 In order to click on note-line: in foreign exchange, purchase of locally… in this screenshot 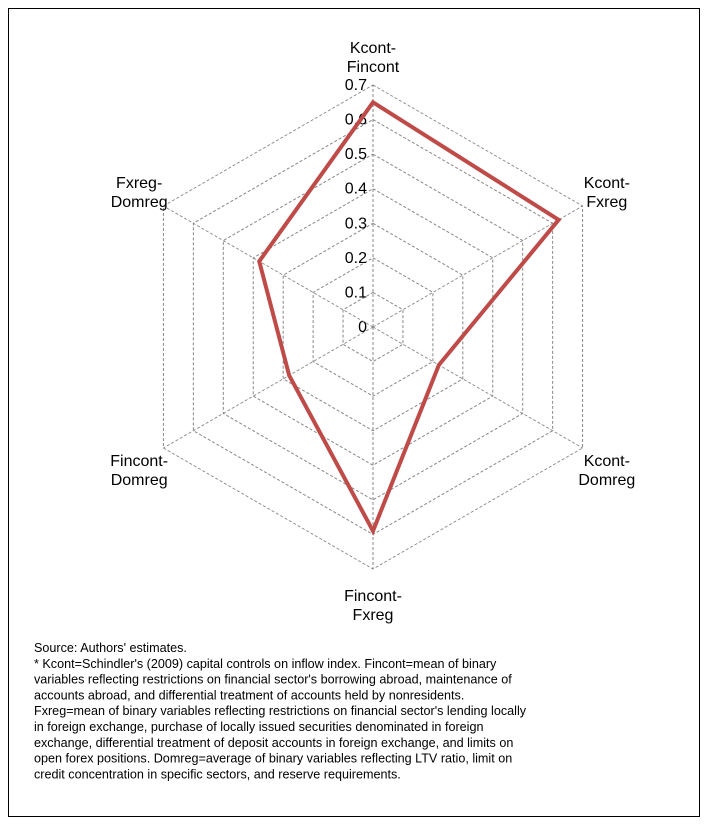, I will do `click(258, 727)`.